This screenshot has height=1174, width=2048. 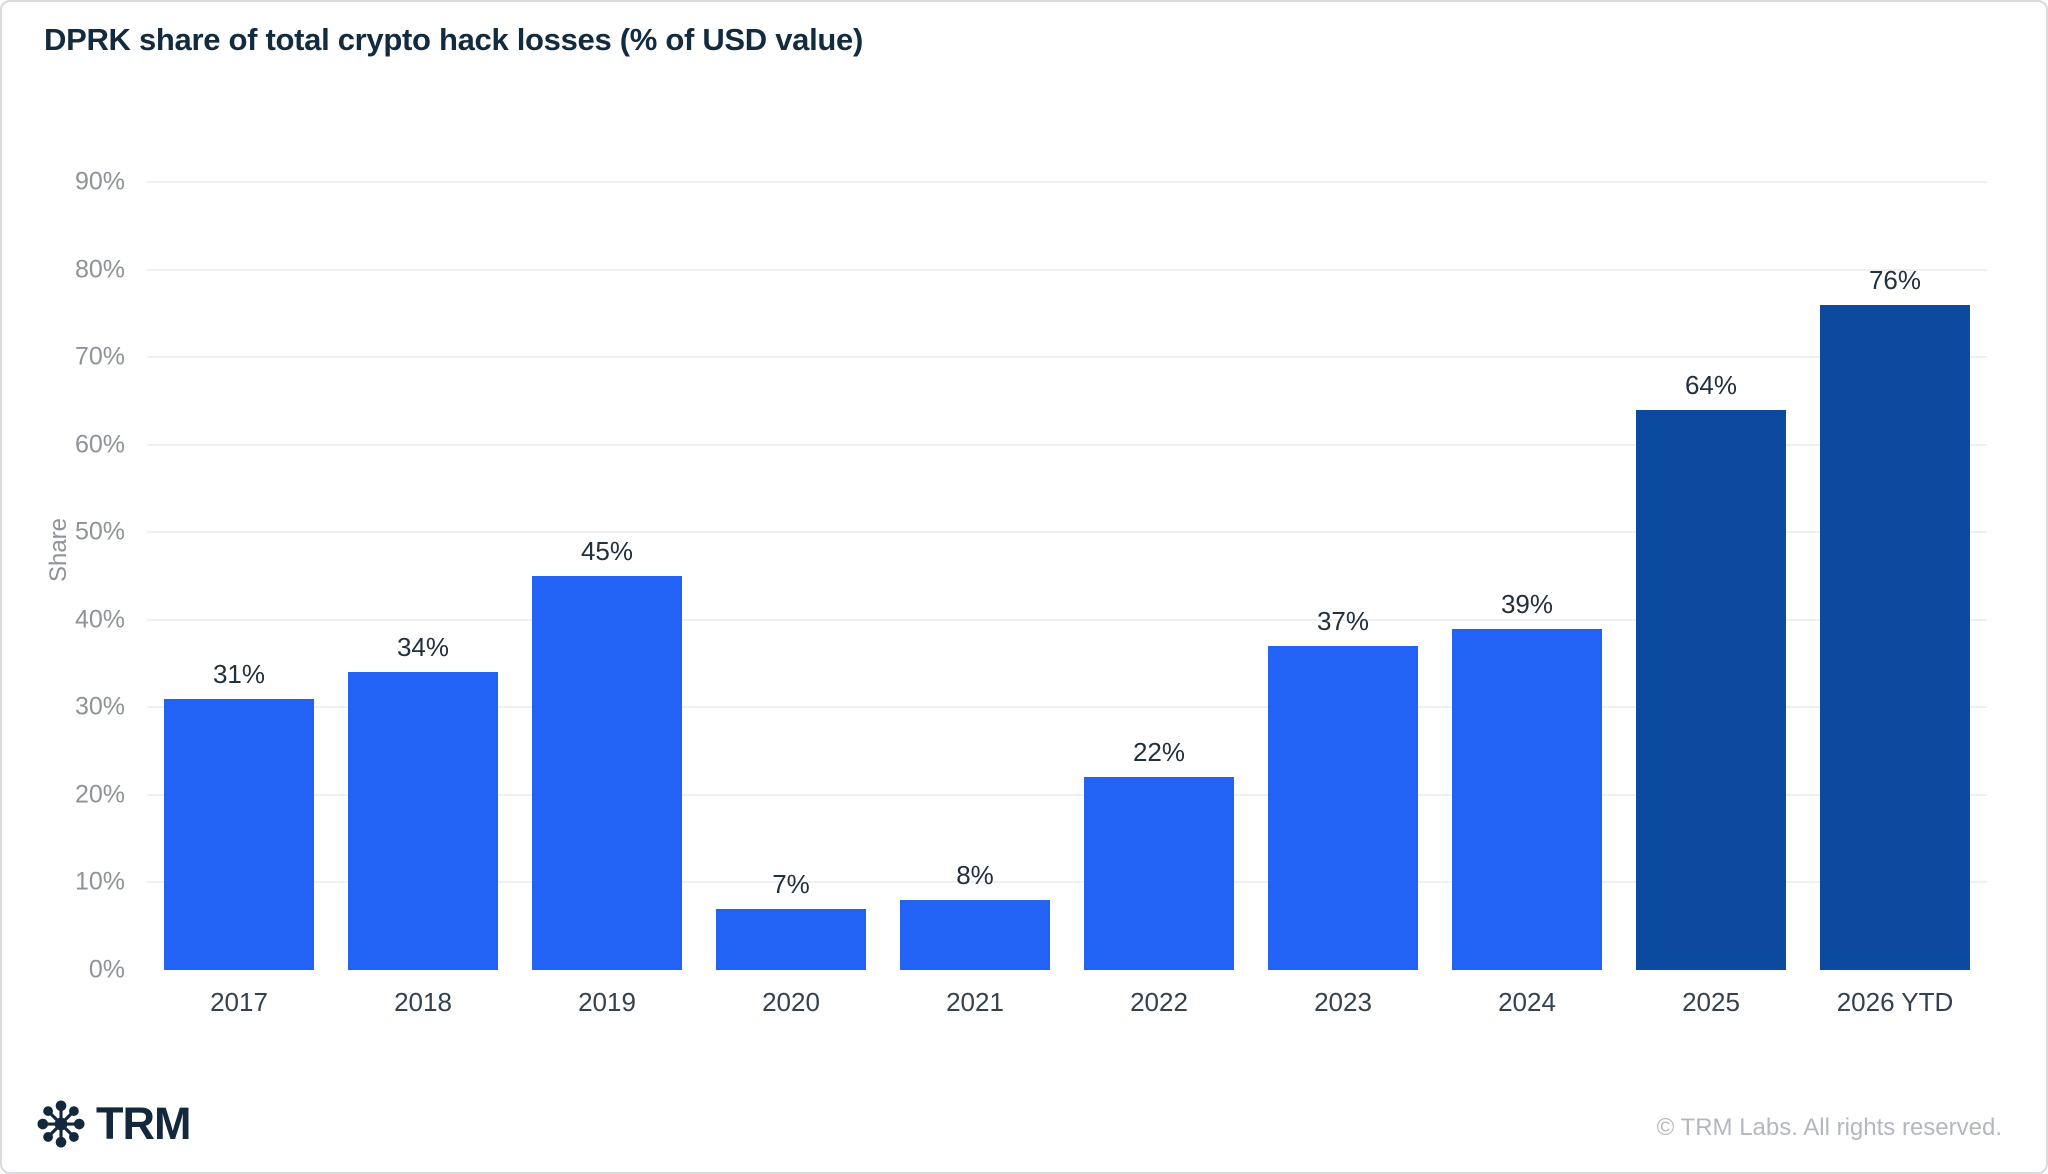 I want to click on trm-asterisk-icon, so click(x=61, y=1124).